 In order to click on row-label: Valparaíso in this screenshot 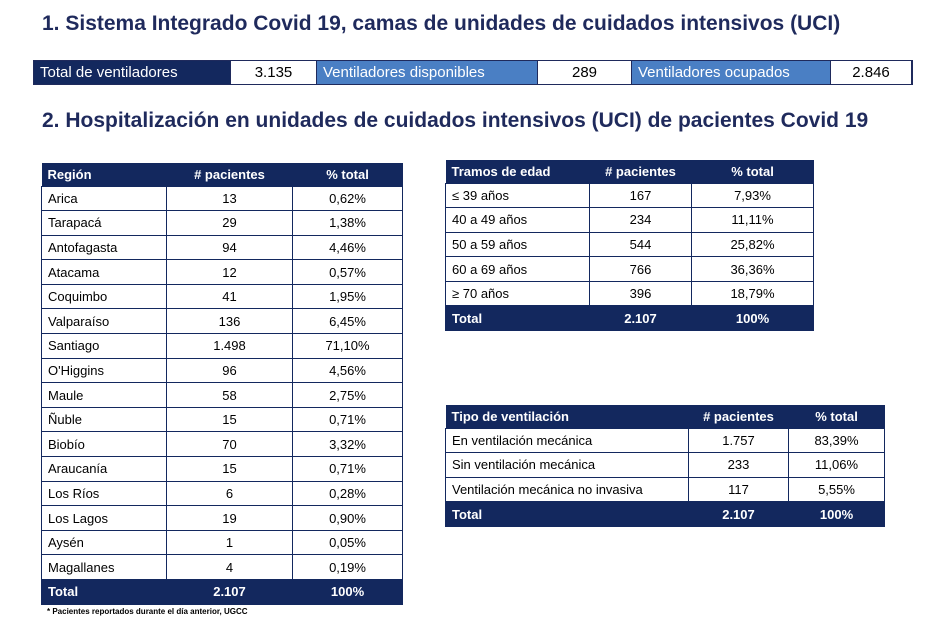, I will do `click(104, 321)`.